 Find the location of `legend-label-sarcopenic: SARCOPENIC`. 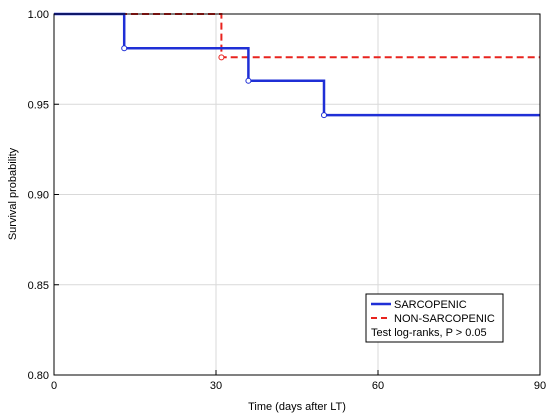

legend-label-sarcopenic: SARCOPENIC is located at coordinates (430, 305).